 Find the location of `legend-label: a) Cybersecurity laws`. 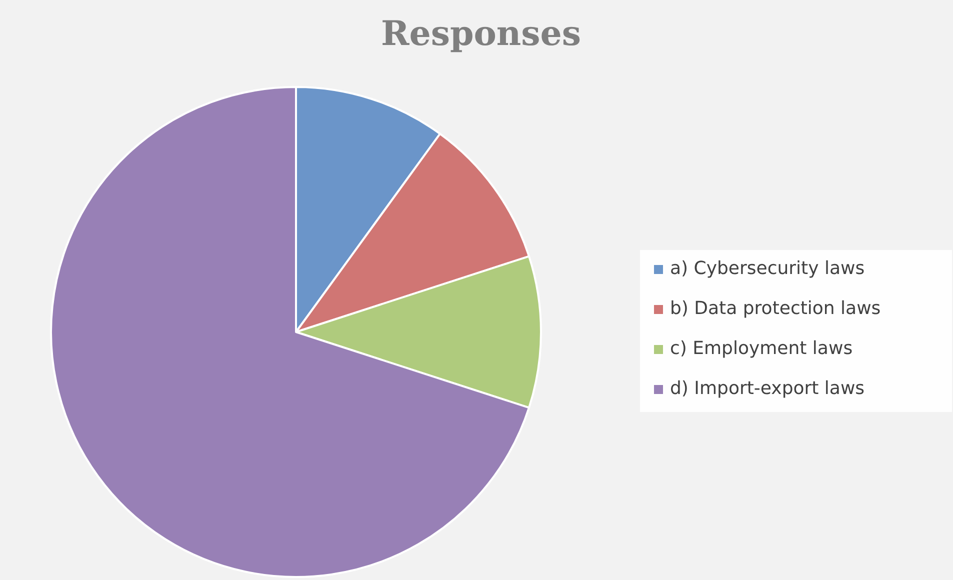

legend-label: a) Cybersecurity laws is located at coordinates (767, 268).